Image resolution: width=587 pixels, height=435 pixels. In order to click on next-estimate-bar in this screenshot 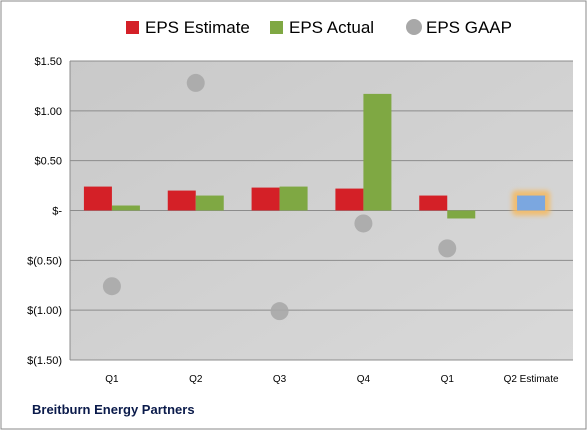, I will do `click(531, 203)`.